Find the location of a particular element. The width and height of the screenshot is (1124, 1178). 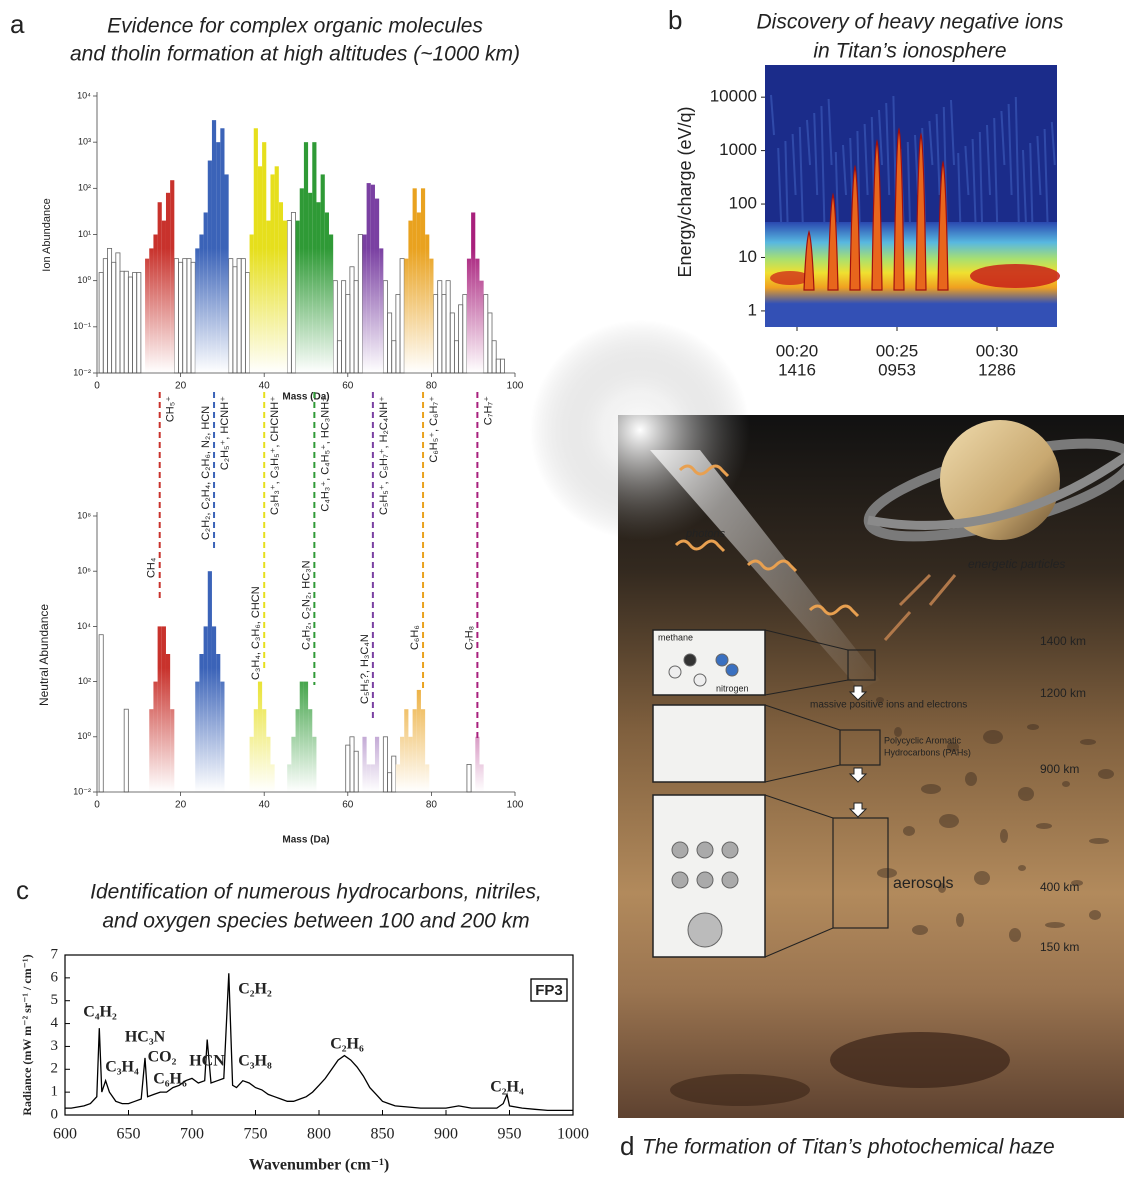

x-tick-label: 650 is located at coordinates (129, 1134).